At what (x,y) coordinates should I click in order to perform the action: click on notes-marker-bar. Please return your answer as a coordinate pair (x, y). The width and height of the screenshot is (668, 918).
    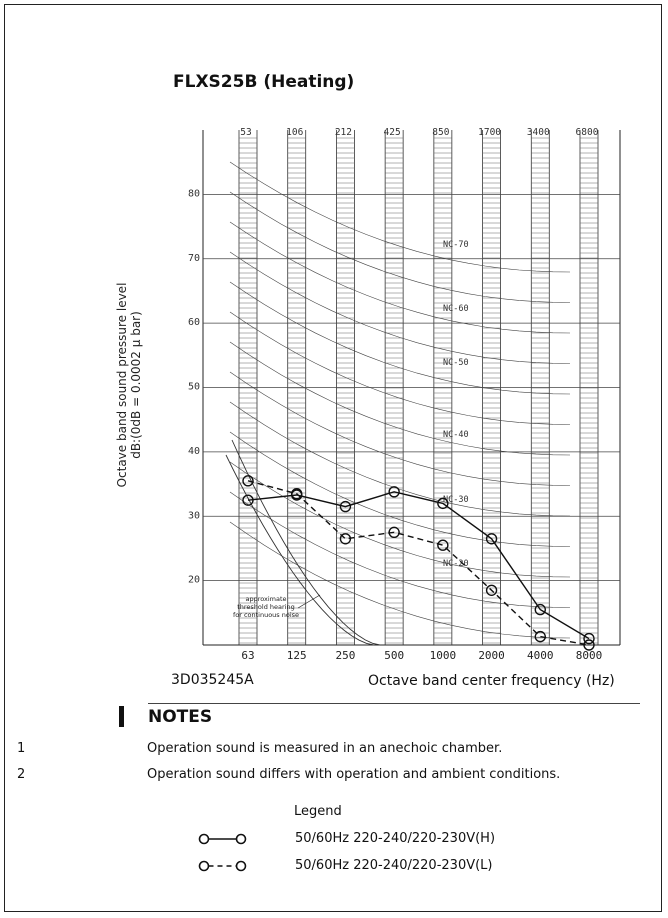
    Looking at the image, I should click on (121, 716).